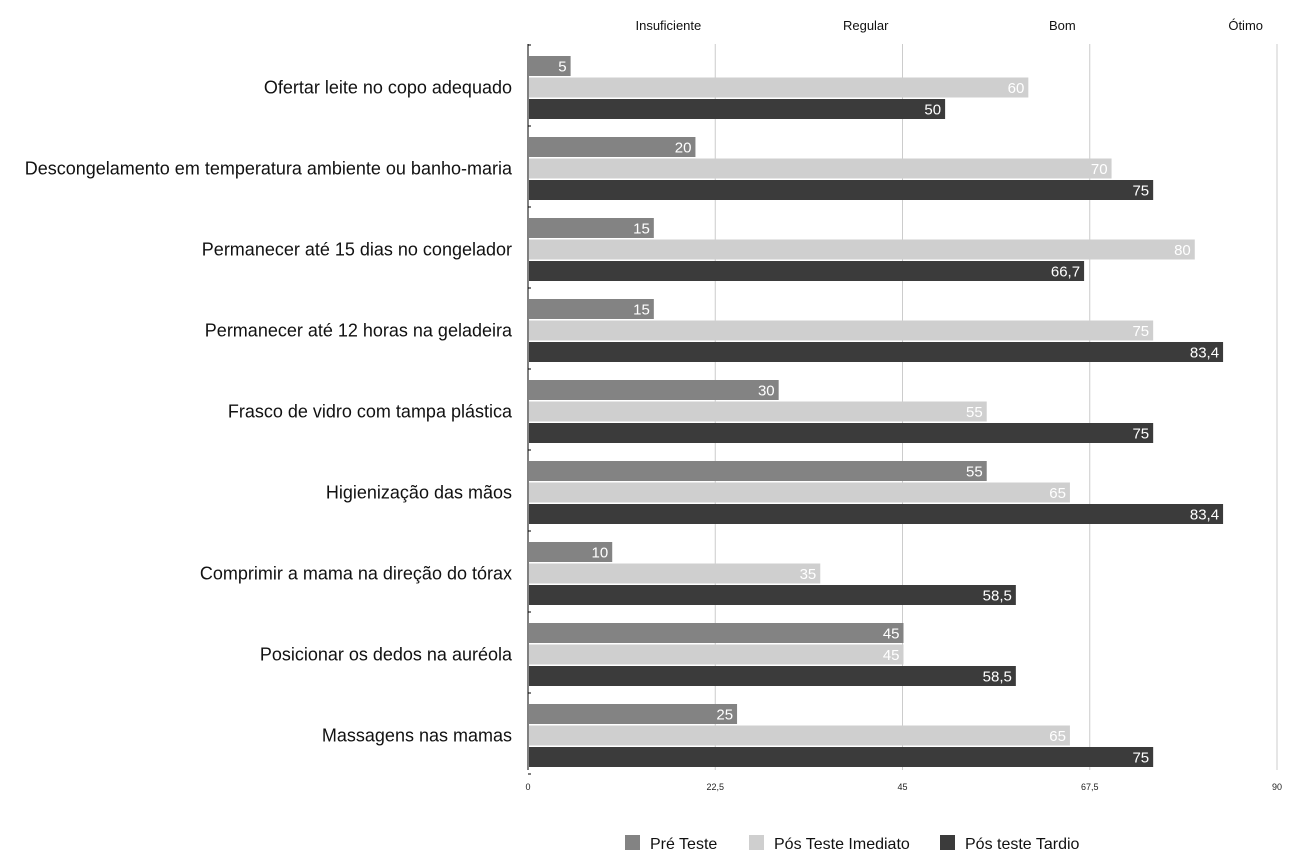  Describe the element at coordinates (1065, 272) in the screenshot. I see `data-label-2-2: 66,7` at that location.